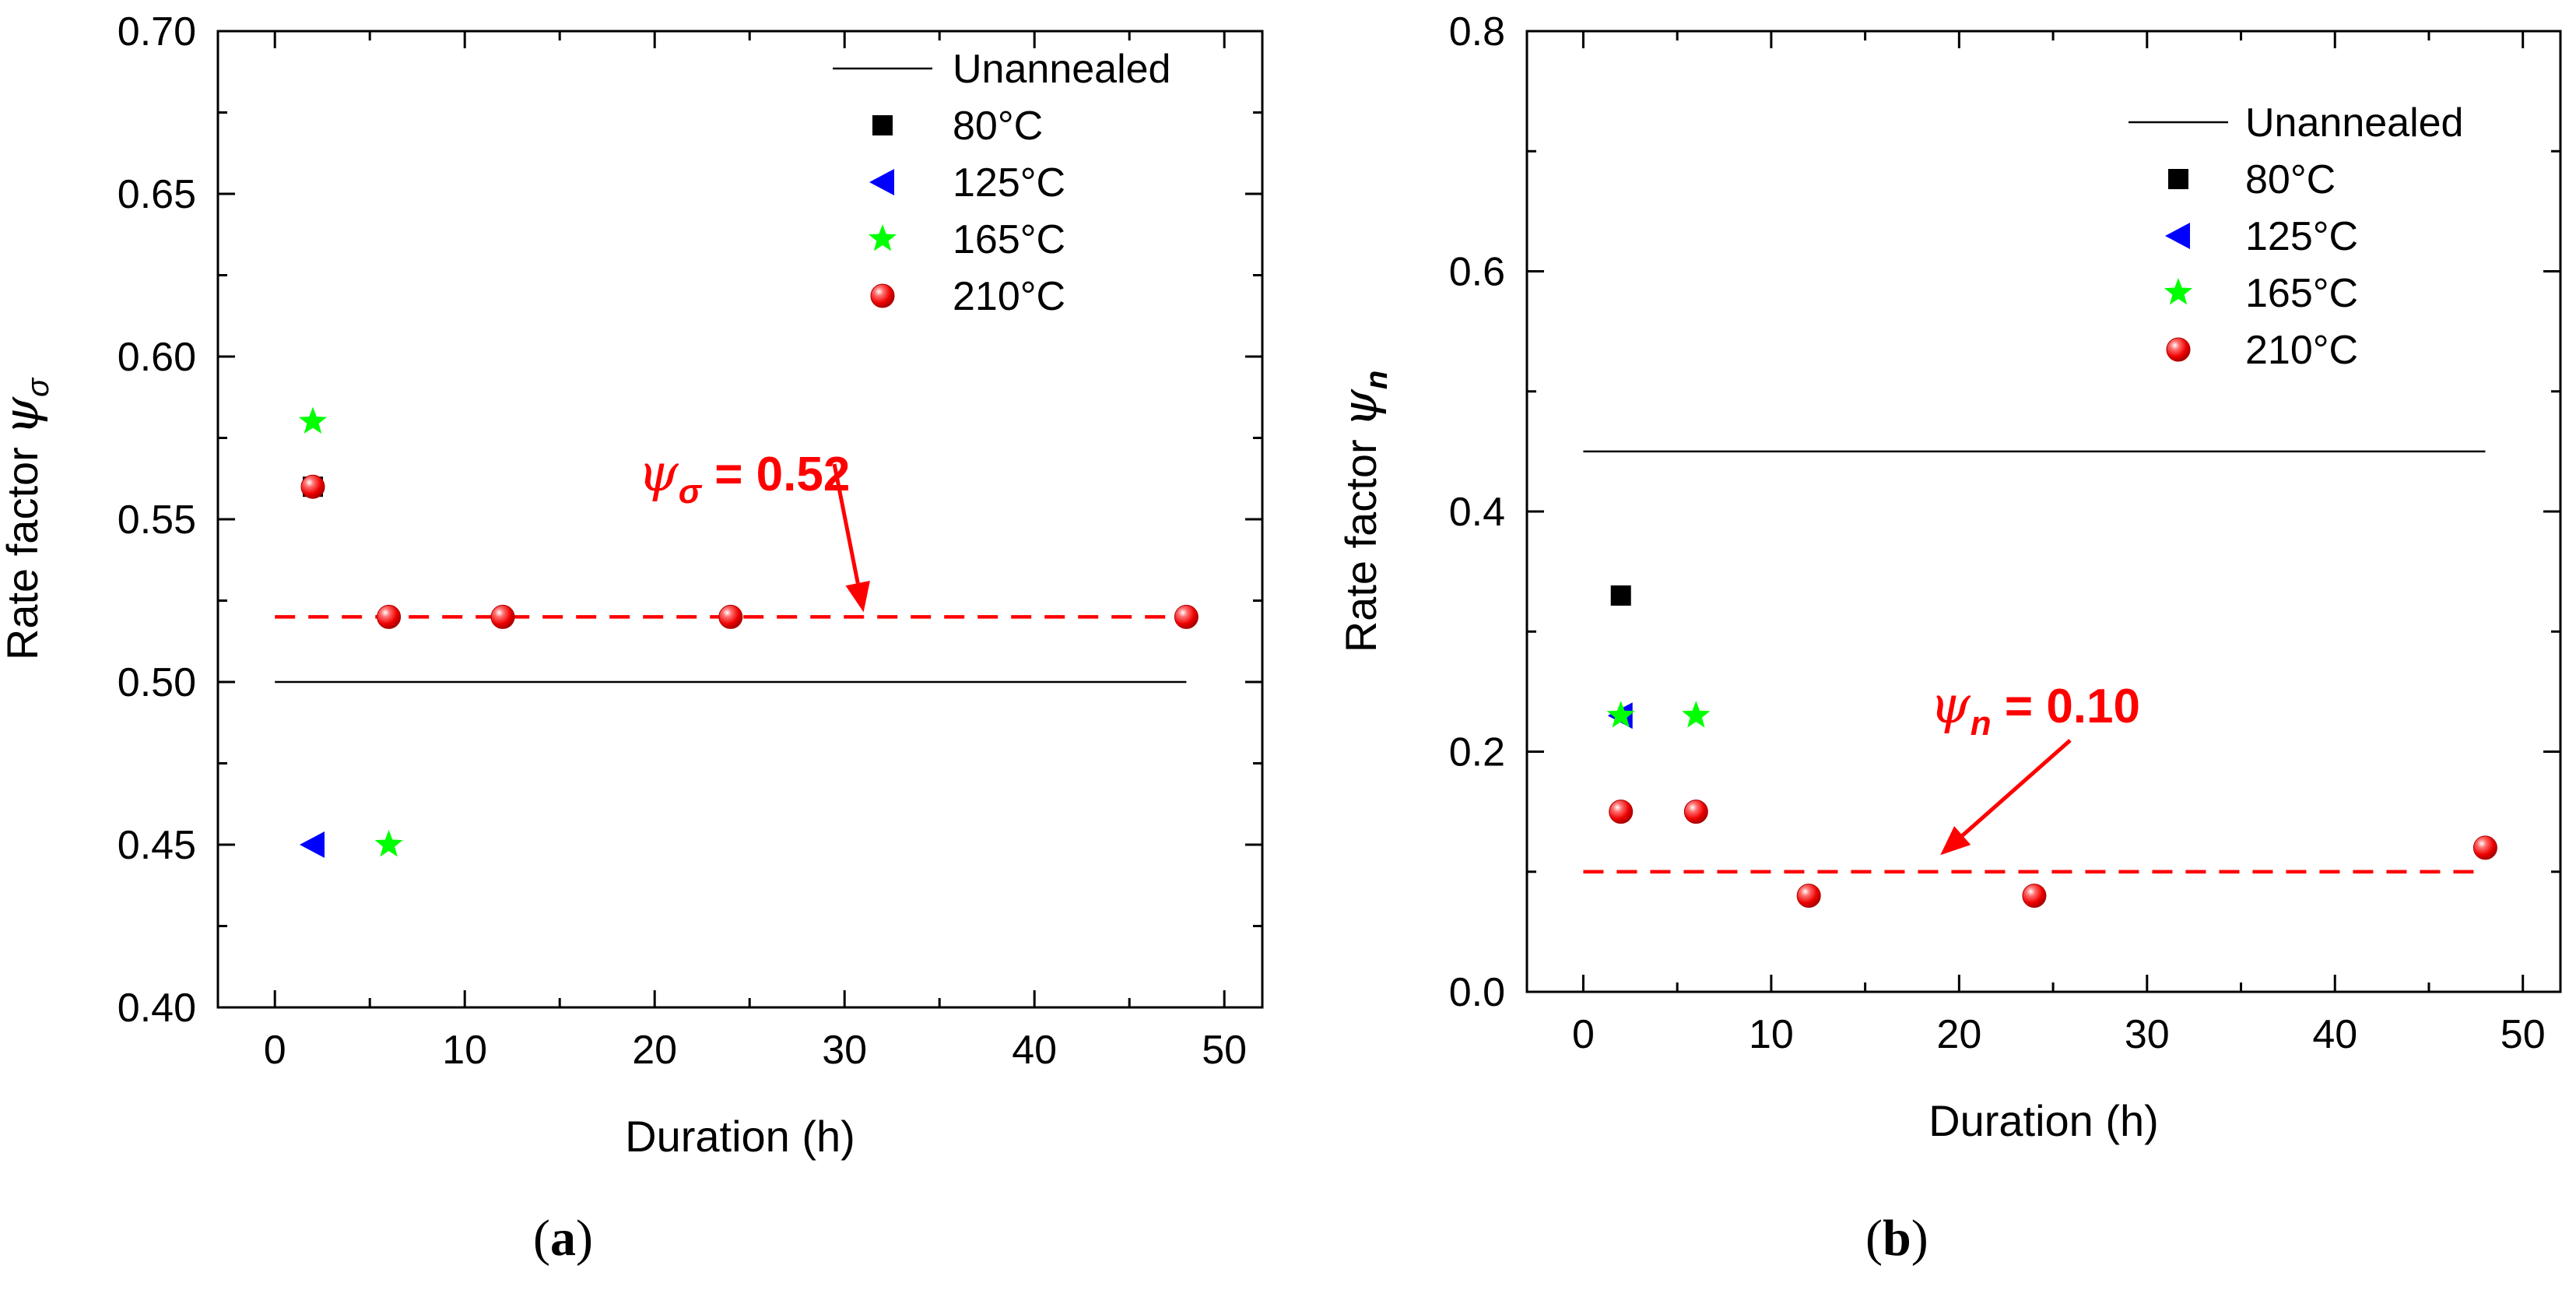 The height and width of the screenshot is (1297, 2576). I want to click on y-tick-label: 0.8, so click(1477, 32).